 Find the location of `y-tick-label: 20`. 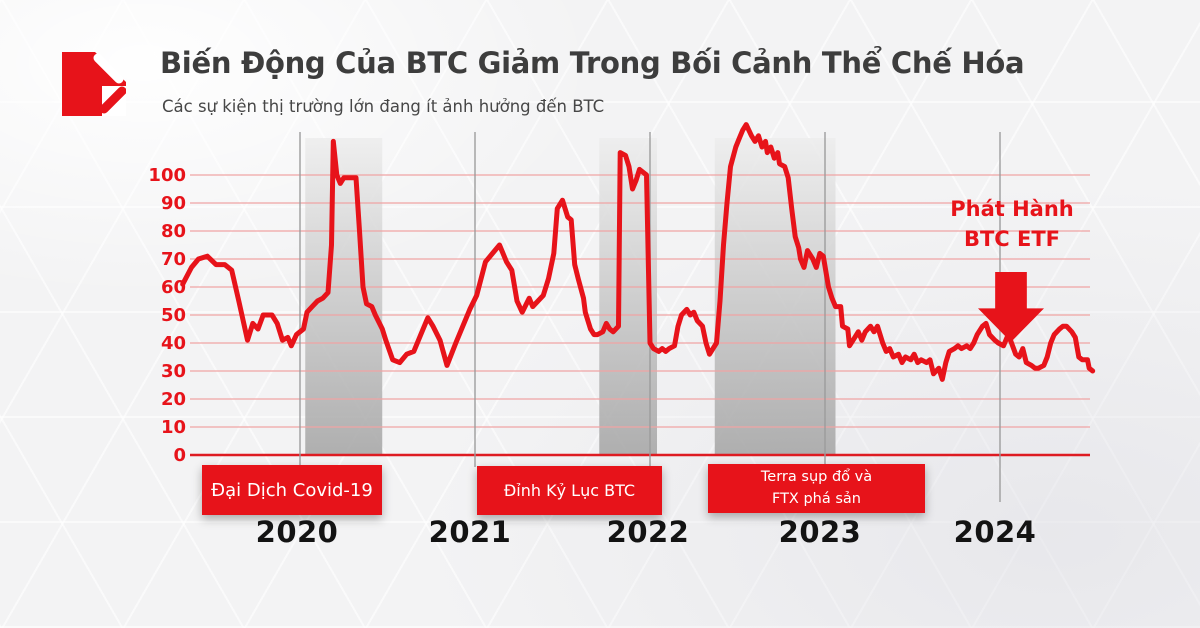

y-tick-label: 20 is located at coordinates (173, 399).